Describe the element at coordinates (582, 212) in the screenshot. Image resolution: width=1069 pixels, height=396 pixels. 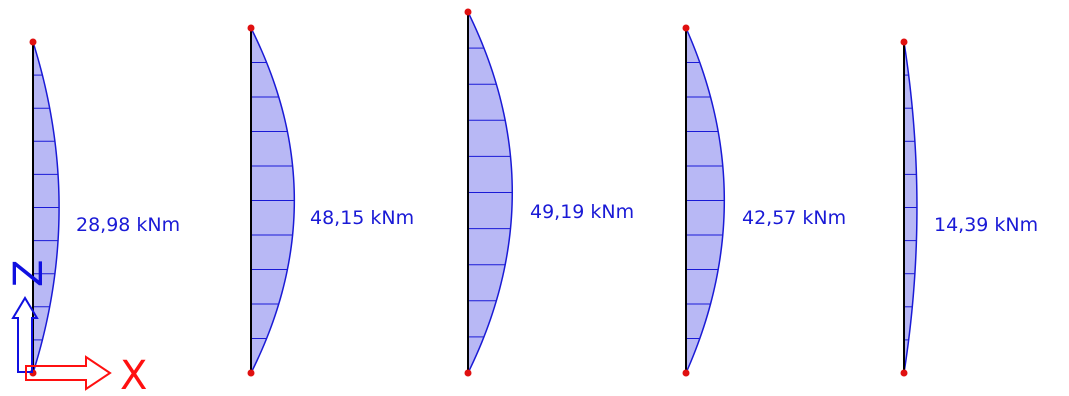
I see `moment-label-3: 49,19 kNm` at that location.